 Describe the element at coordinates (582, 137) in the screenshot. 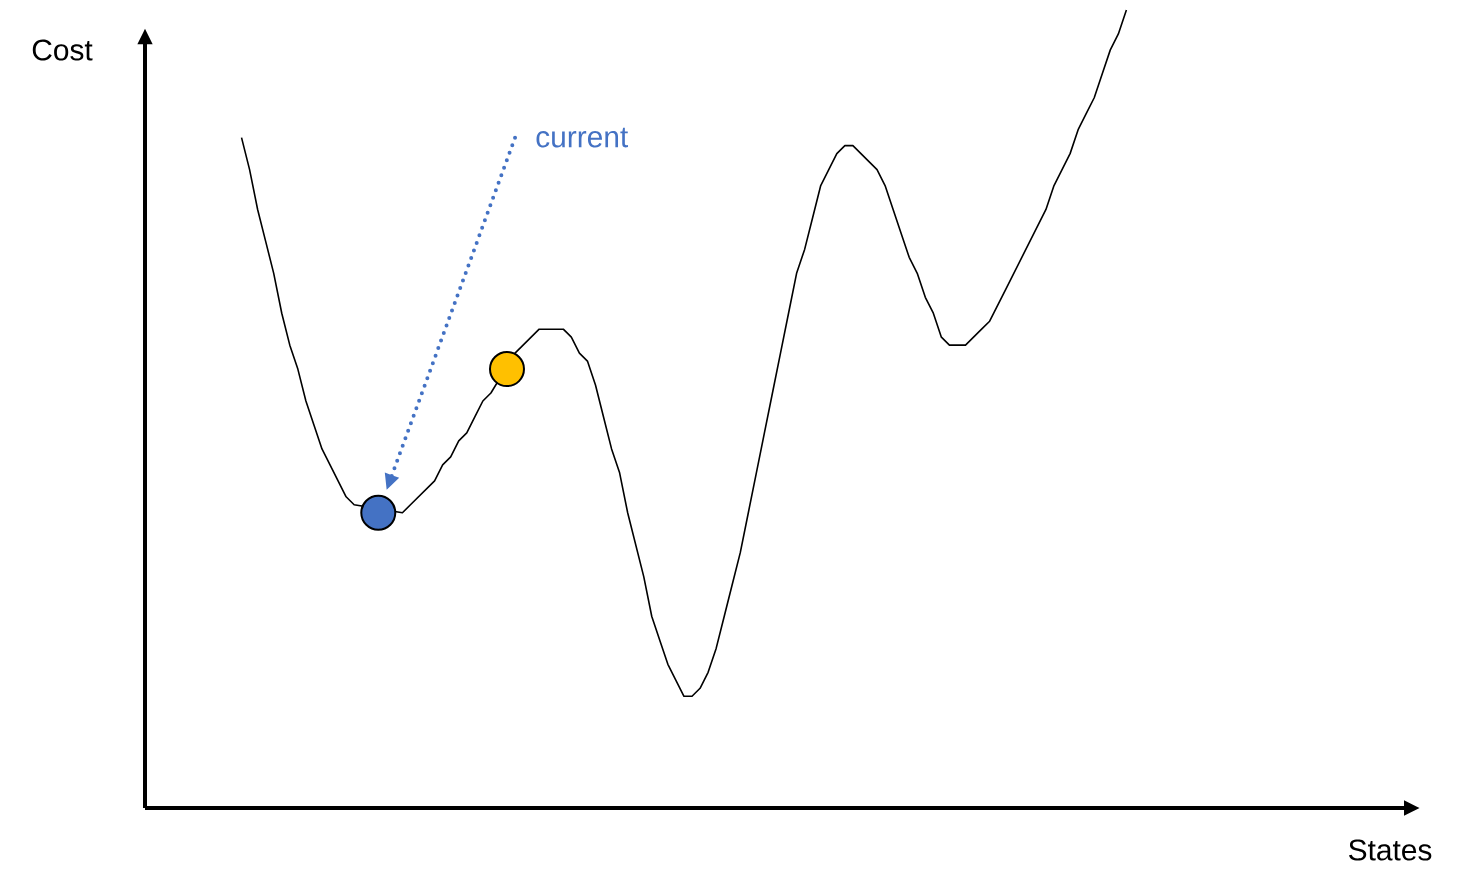

I see `annotation: current` at that location.